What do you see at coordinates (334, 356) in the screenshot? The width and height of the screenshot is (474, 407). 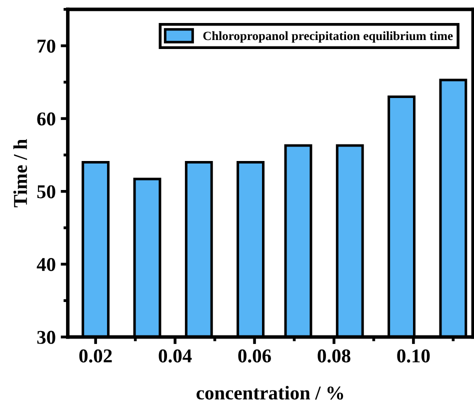 I see `x-tick-label: 0.08` at bounding box center [334, 356].